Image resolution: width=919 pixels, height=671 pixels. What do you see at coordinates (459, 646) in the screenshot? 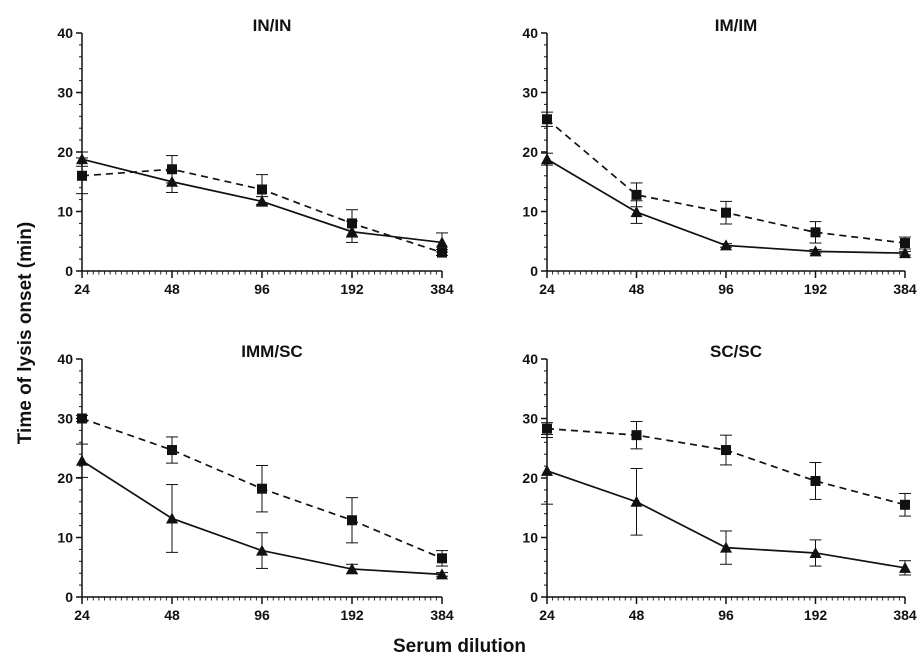
I see `x-axis-label: Serum dilution` at bounding box center [459, 646].